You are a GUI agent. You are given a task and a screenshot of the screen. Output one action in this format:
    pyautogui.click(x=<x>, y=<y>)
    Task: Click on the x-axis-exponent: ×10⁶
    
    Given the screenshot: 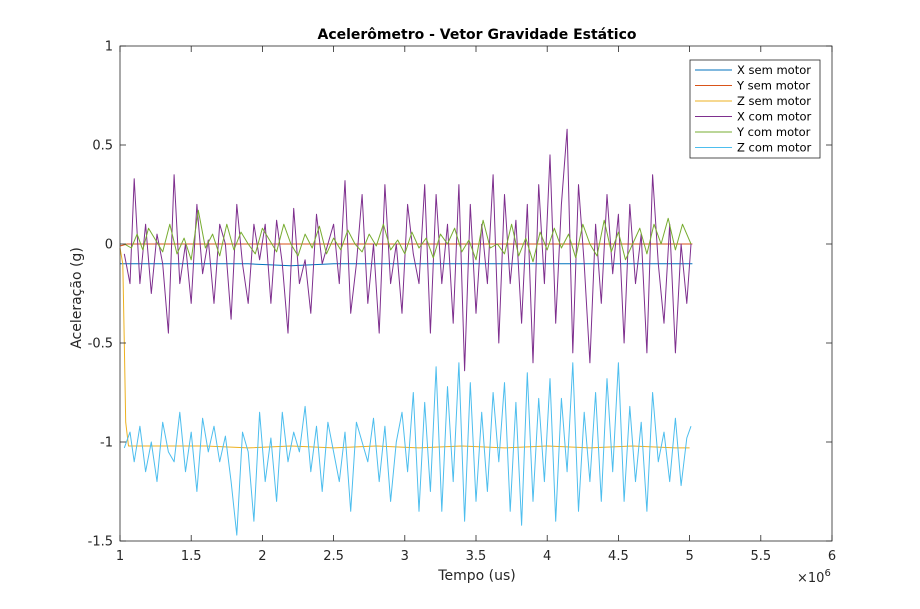 What is the action you would take?
    pyautogui.click(x=814, y=577)
    